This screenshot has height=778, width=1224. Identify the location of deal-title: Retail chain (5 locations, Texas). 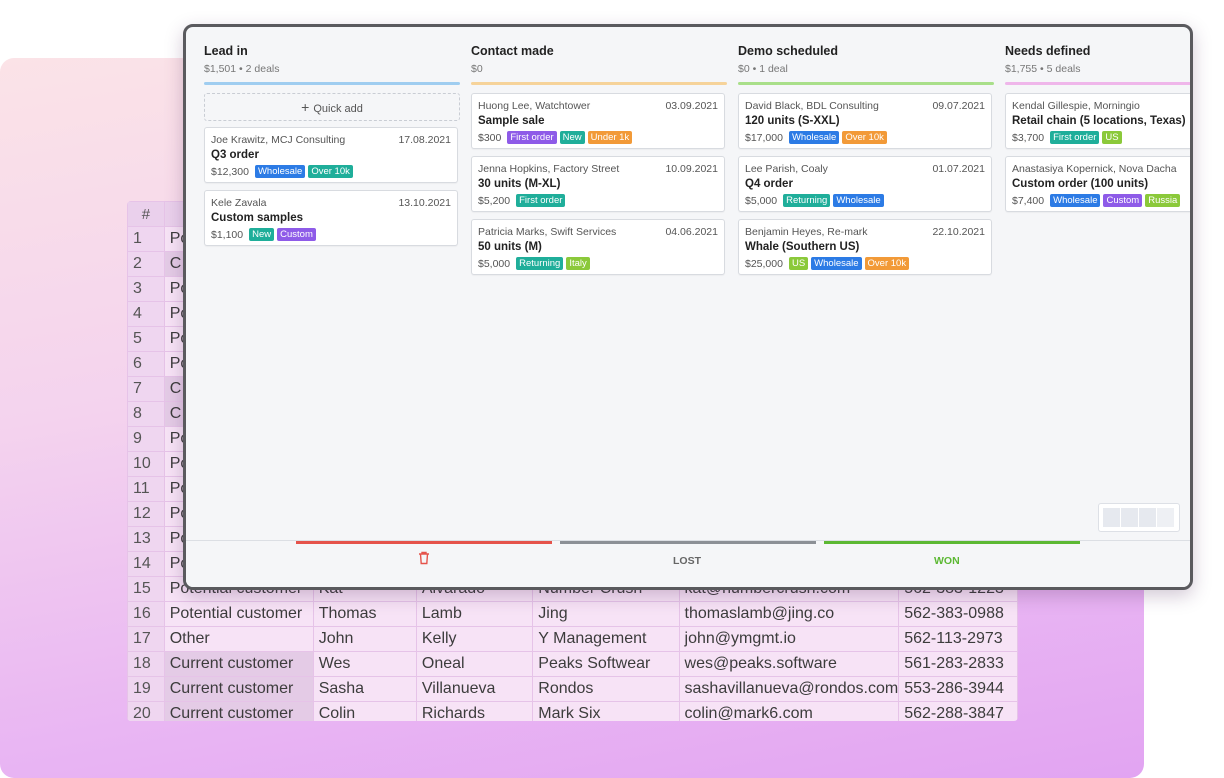
(1099, 121).